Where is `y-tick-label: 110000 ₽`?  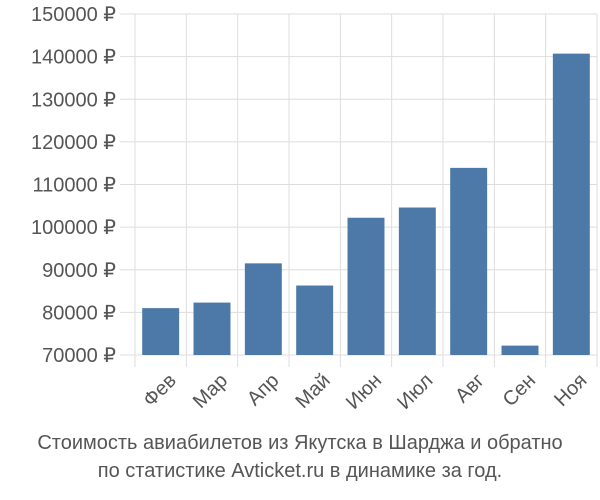 y-tick-label: 110000 ₽ is located at coordinates (74, 186).